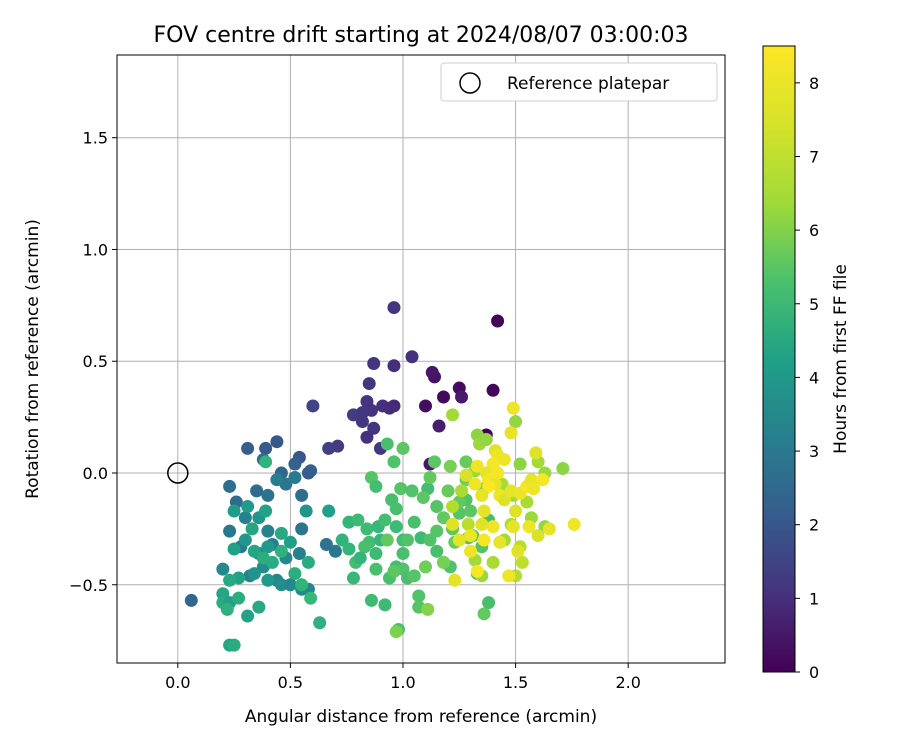 This screenshot has height=750, width=900. Describe the element at coordinates (290, 682) in the screenshot. I see `x-tick-label: 0.5` at that location.